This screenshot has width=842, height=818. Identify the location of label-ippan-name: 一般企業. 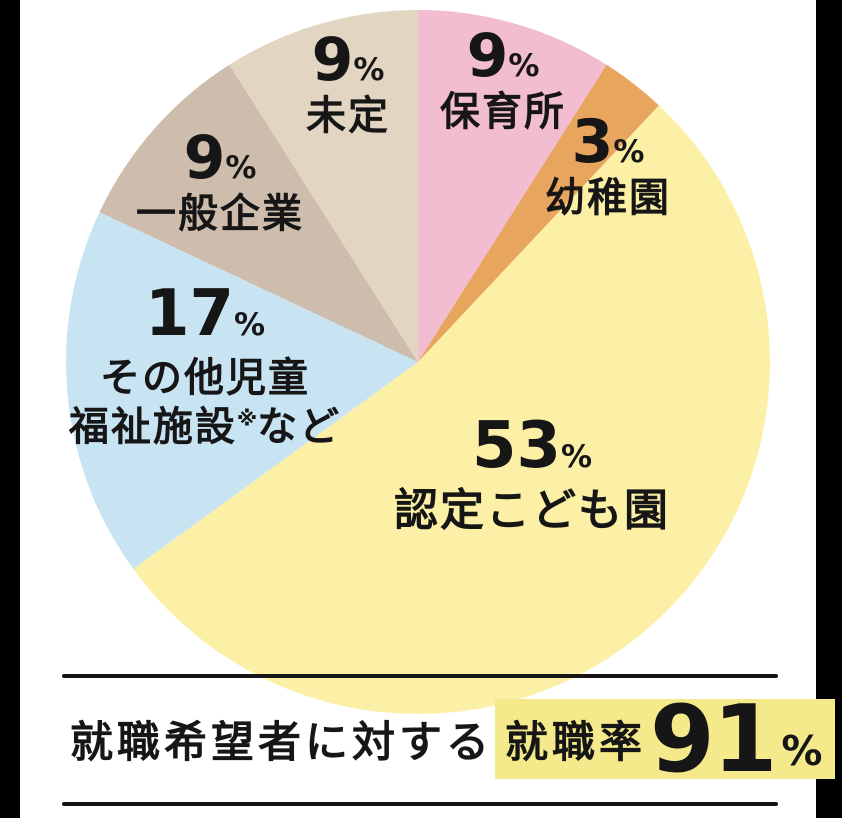
(220, 214).